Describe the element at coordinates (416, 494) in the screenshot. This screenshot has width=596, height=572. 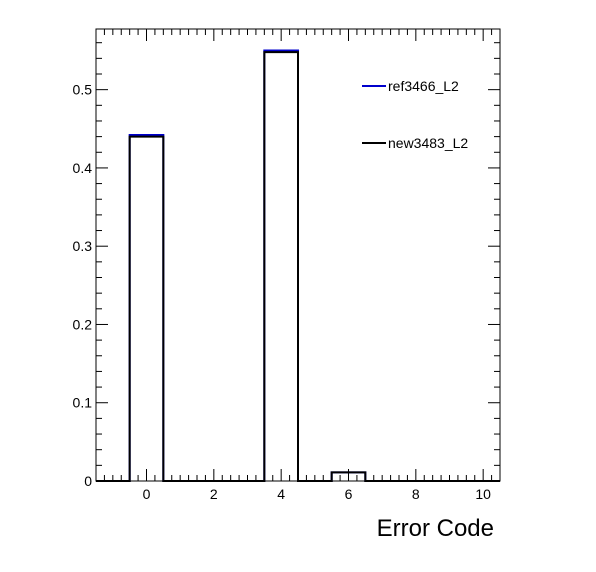
I see `x-tick-label: 8` at that location.